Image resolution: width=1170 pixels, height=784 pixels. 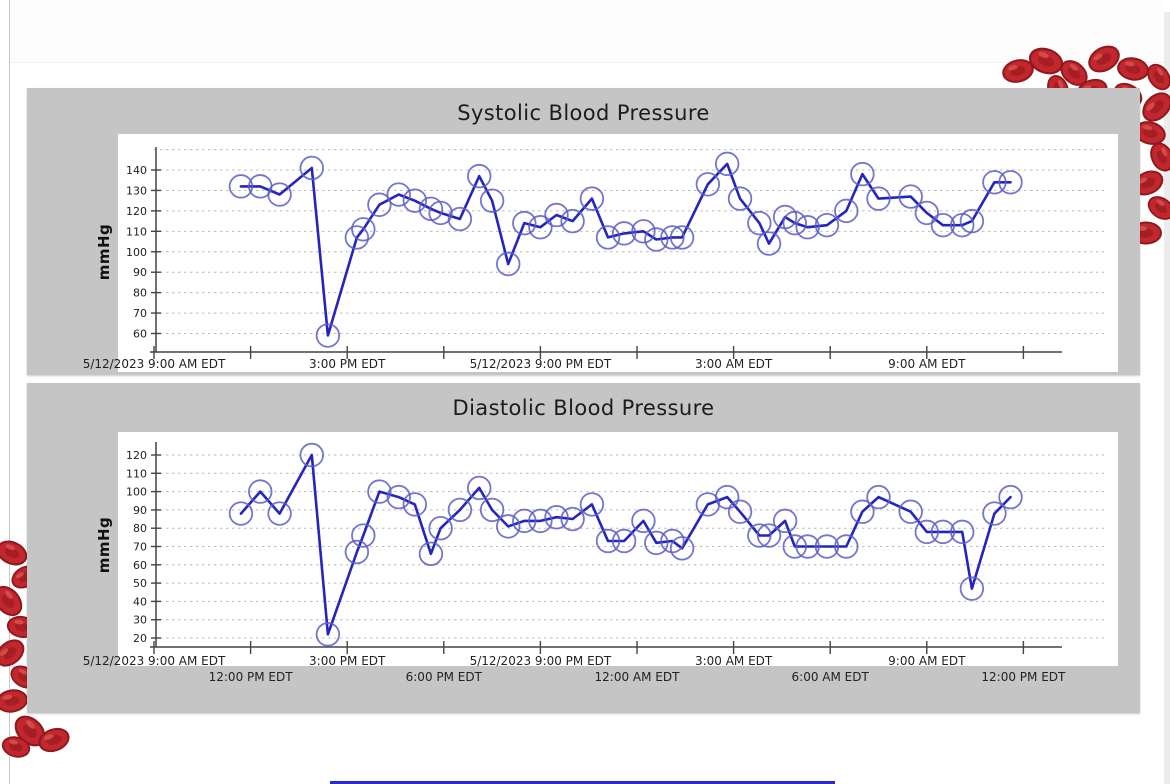 What do you see at coordinates (583, 408) in the screenshot?
I see `diastolic-chart-title: Diastolic Blood Pressure` at bounding box center [583, 408].